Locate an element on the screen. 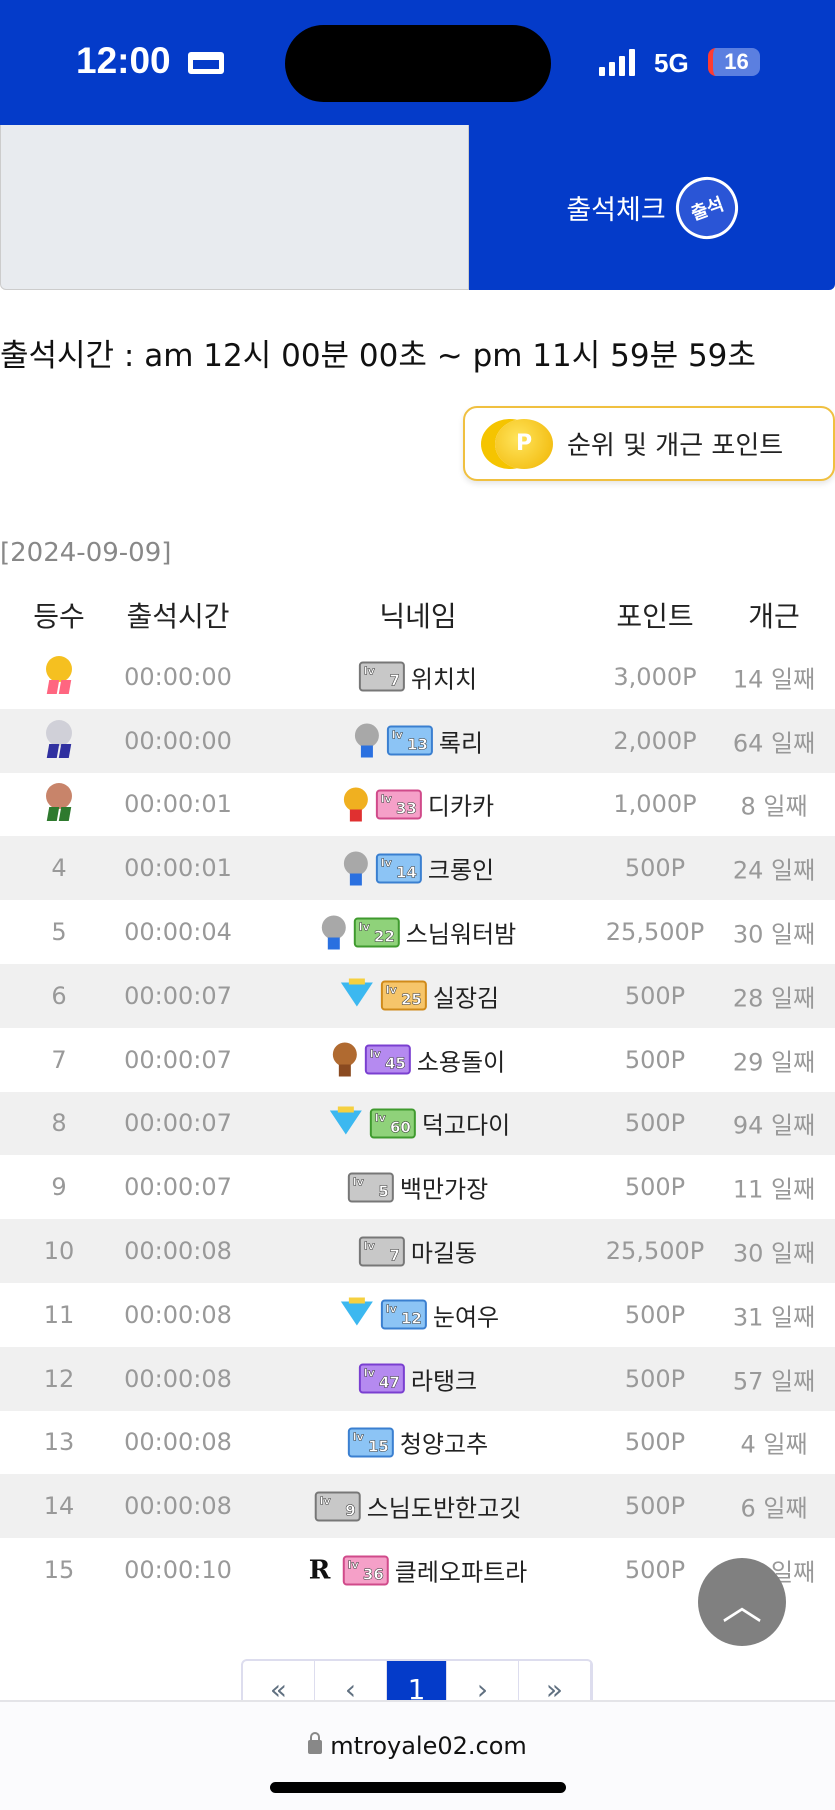  consecutive-days: 24 일째 is located at coordinates (774, 870).